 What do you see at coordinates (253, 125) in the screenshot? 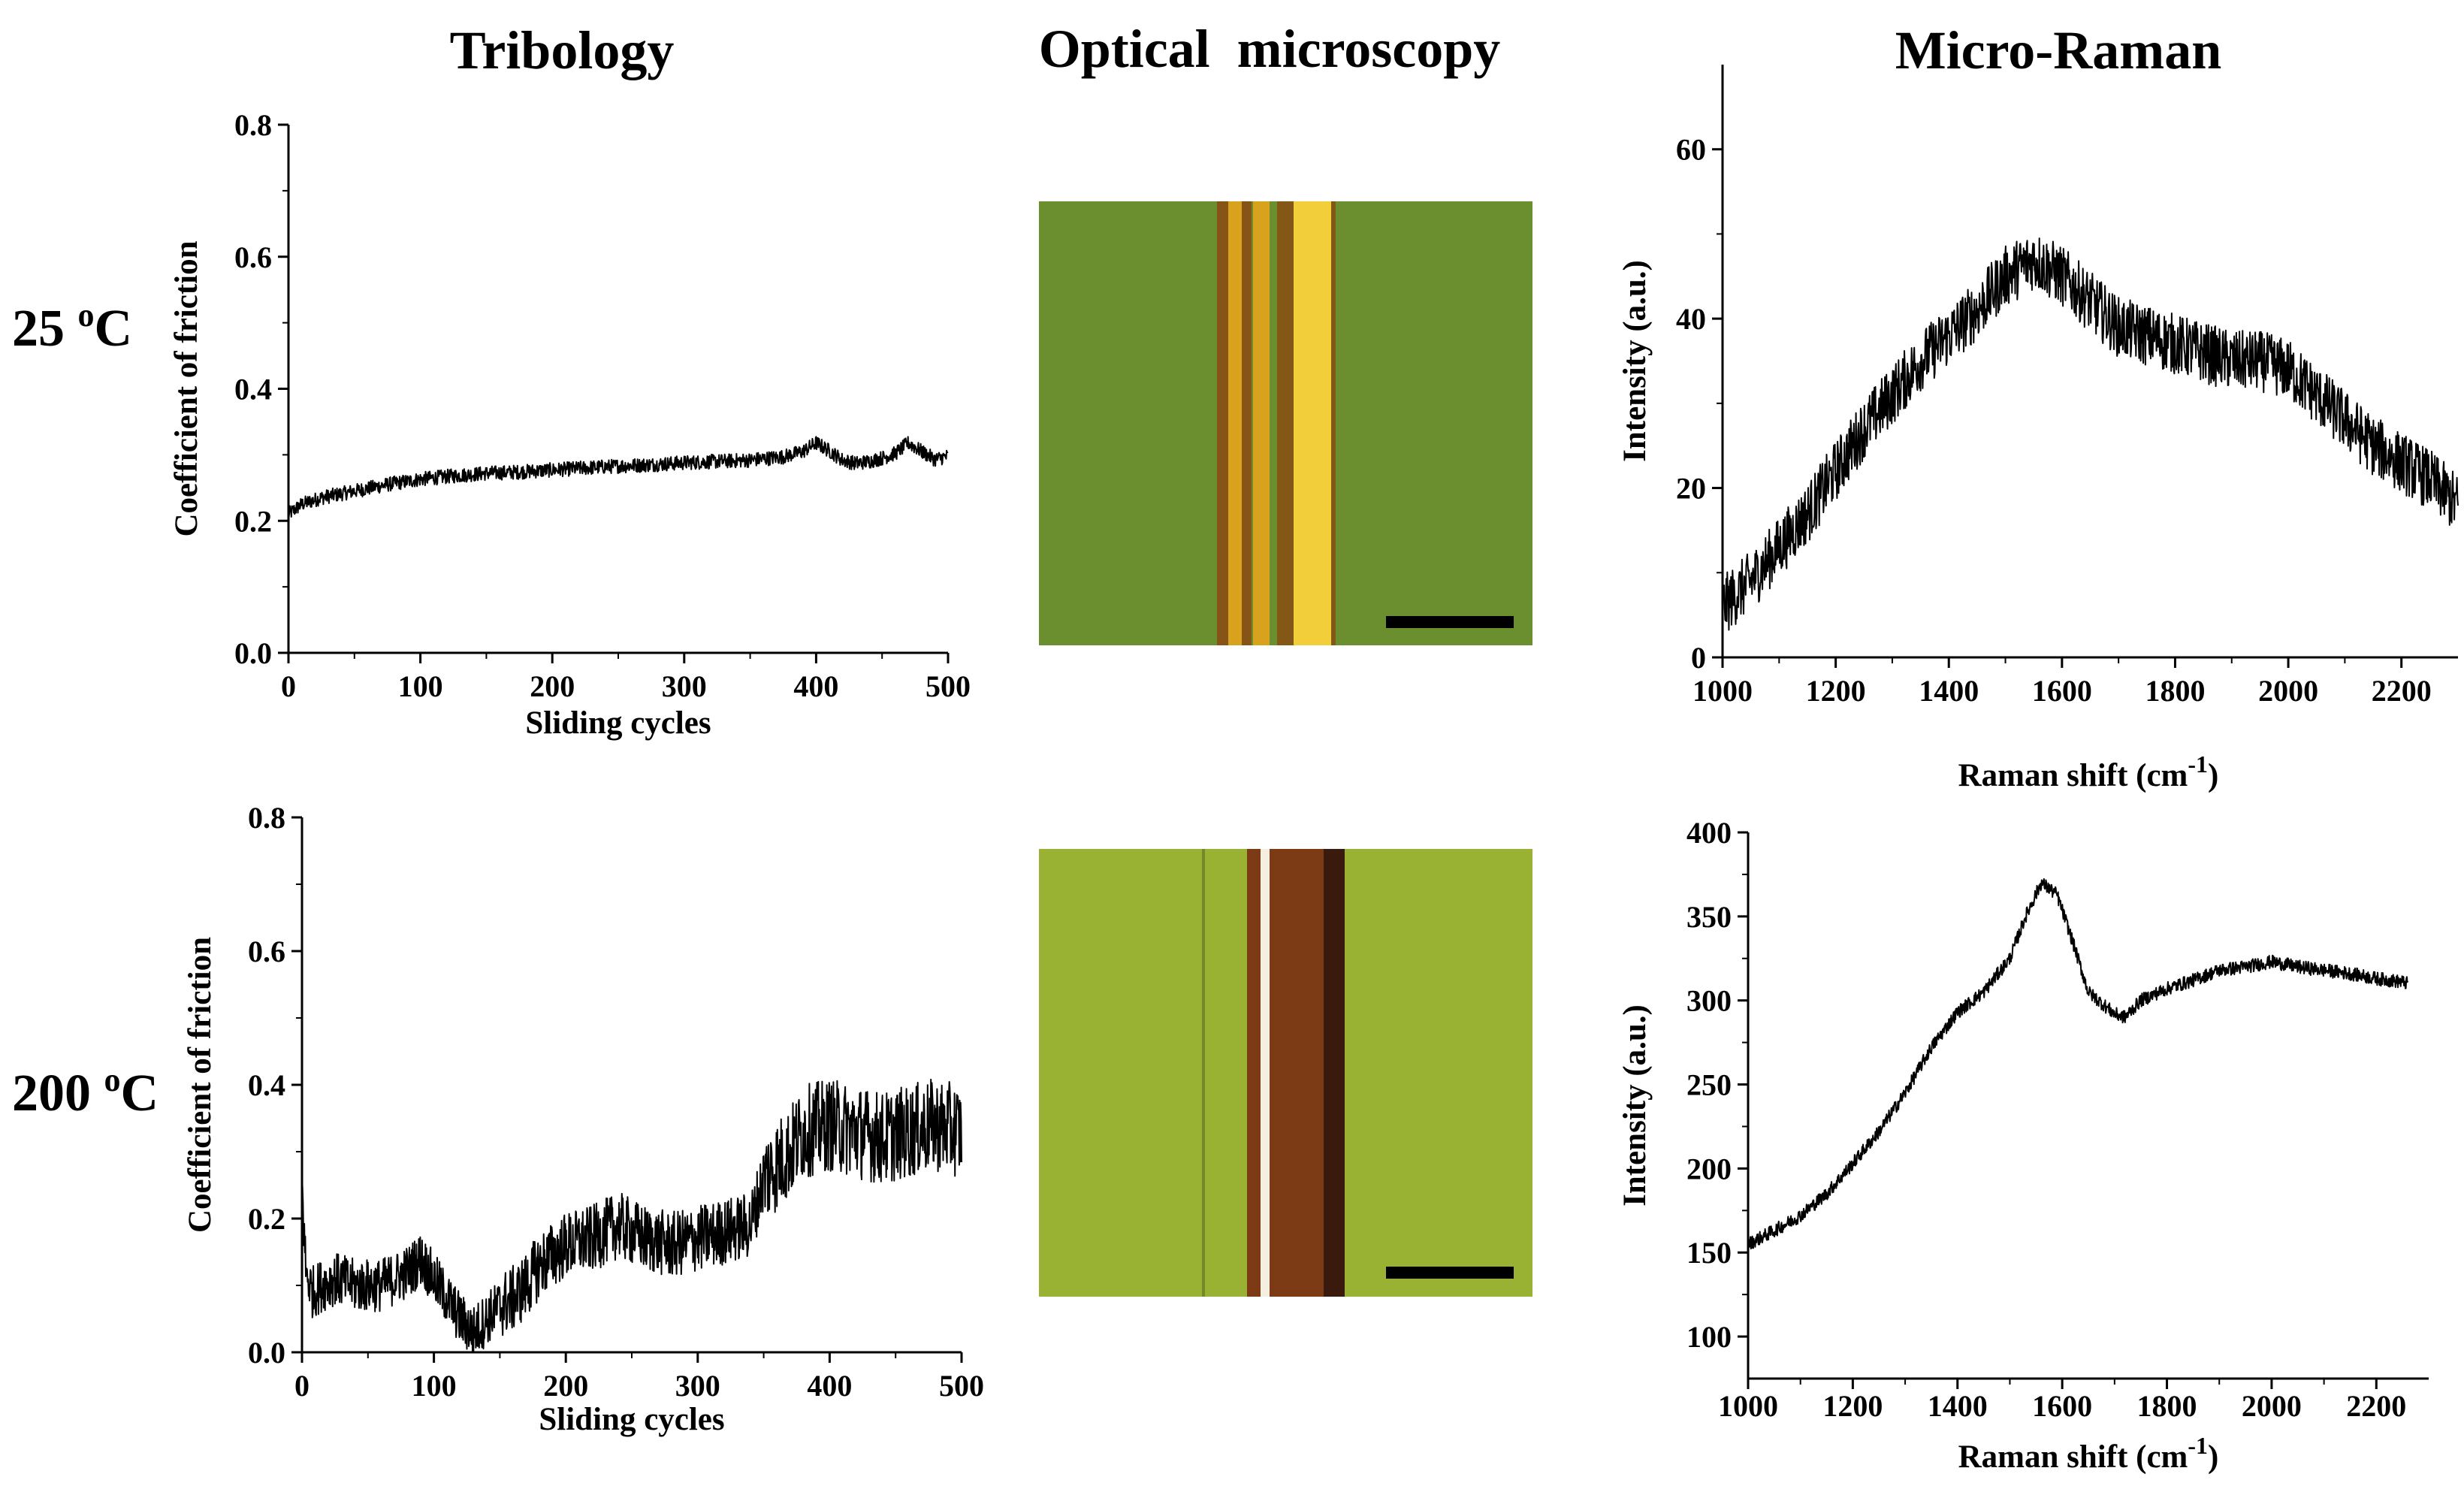
I see `trib25-y-tick-label: 0.8` at bounding box center [253, 125].